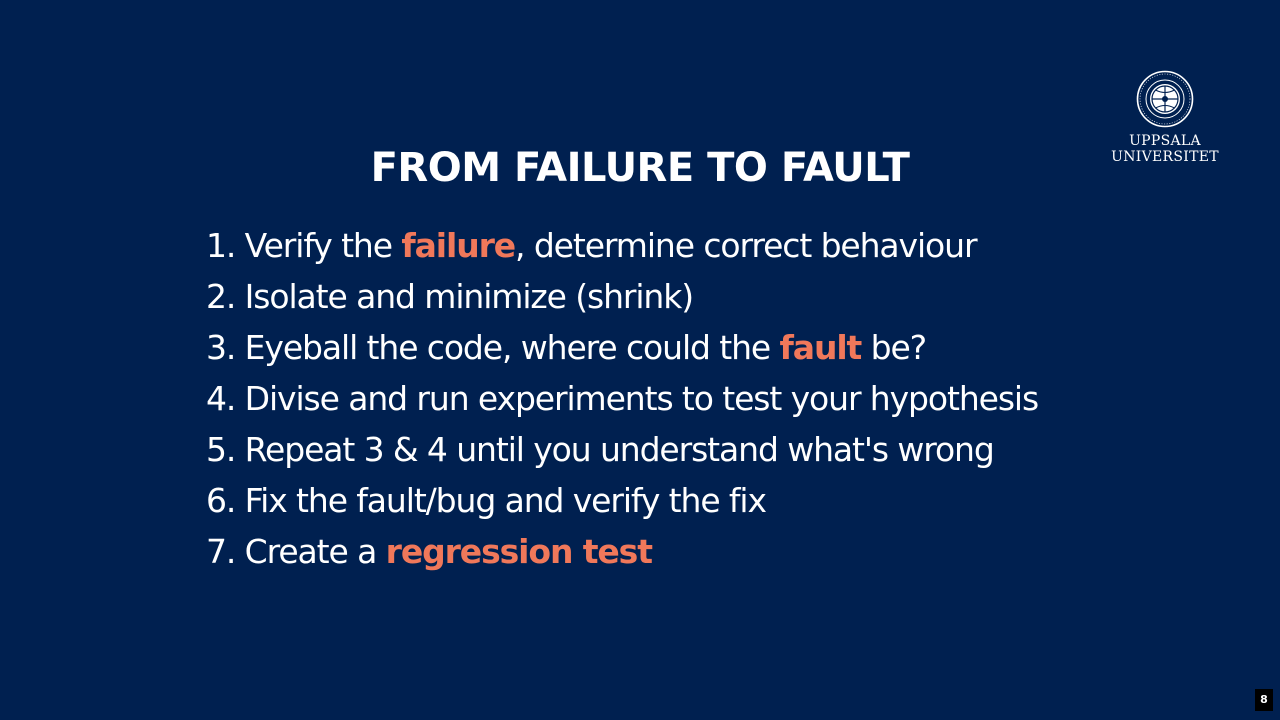 This screenshot has width=1280, height=720. Describe the element at coordinates (493, 347) in the screenshot. I see `step-text: 3. Eyeball the code, where could the` at that location.